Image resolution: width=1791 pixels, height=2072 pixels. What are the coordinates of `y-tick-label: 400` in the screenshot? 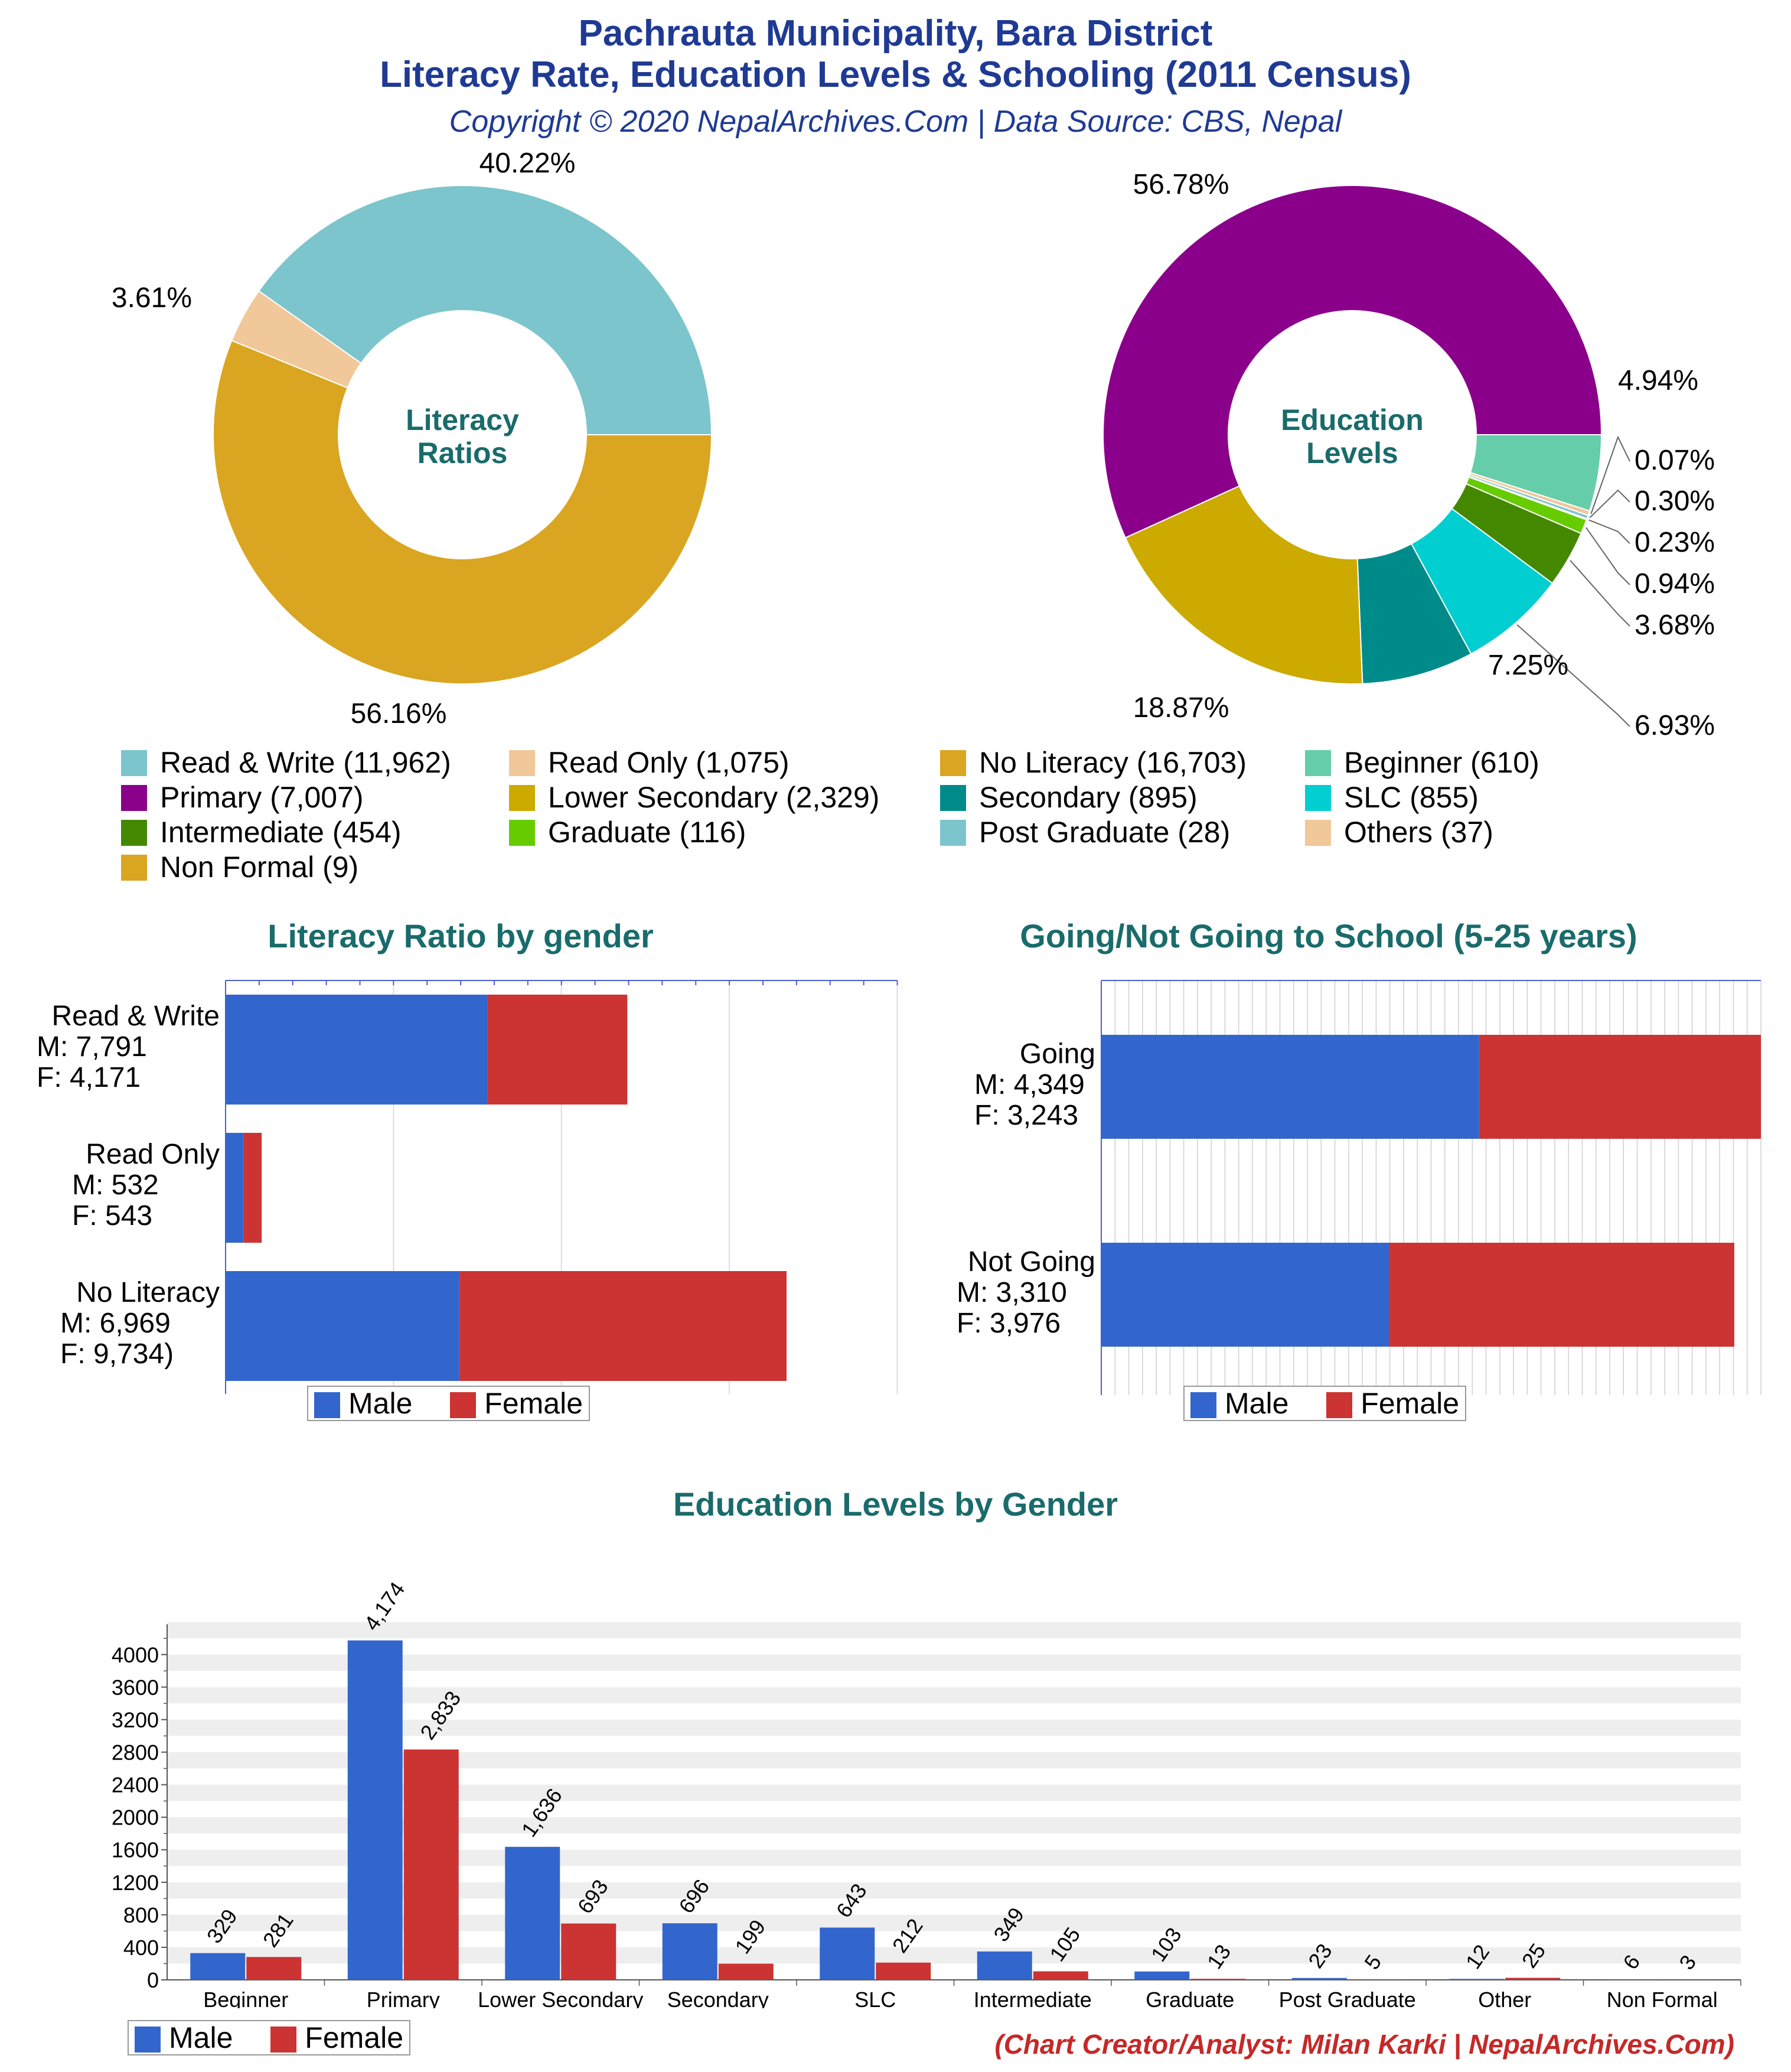 It's located at (141, 1948).